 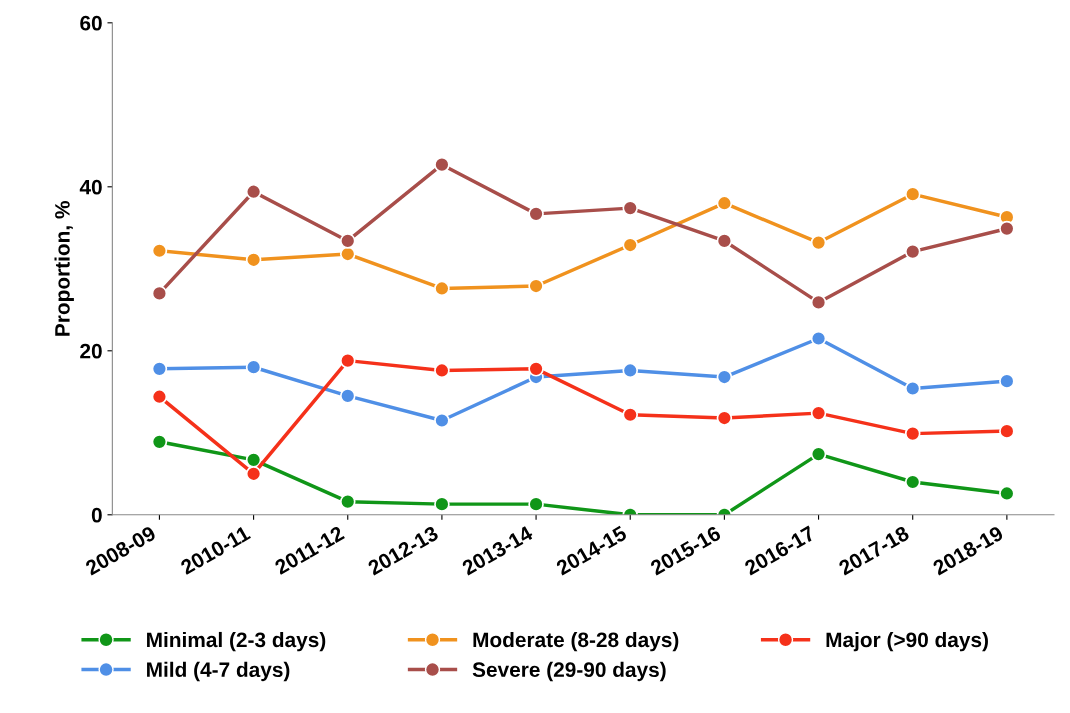 I want to click on legend-label: Severe (29-90 days), so click(x=569, y=671).